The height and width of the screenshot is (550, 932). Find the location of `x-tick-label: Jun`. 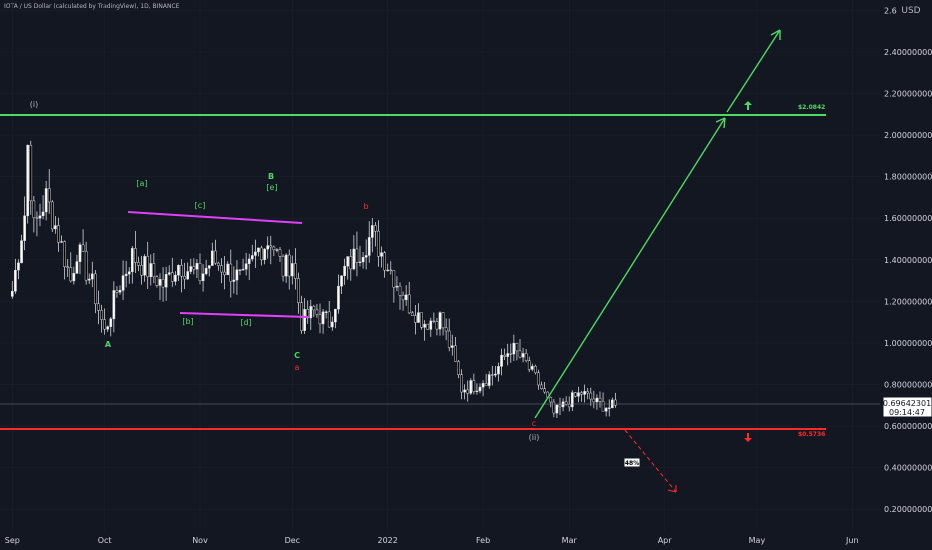

x-tick-label: Jun is located at coordinates (852, 540).